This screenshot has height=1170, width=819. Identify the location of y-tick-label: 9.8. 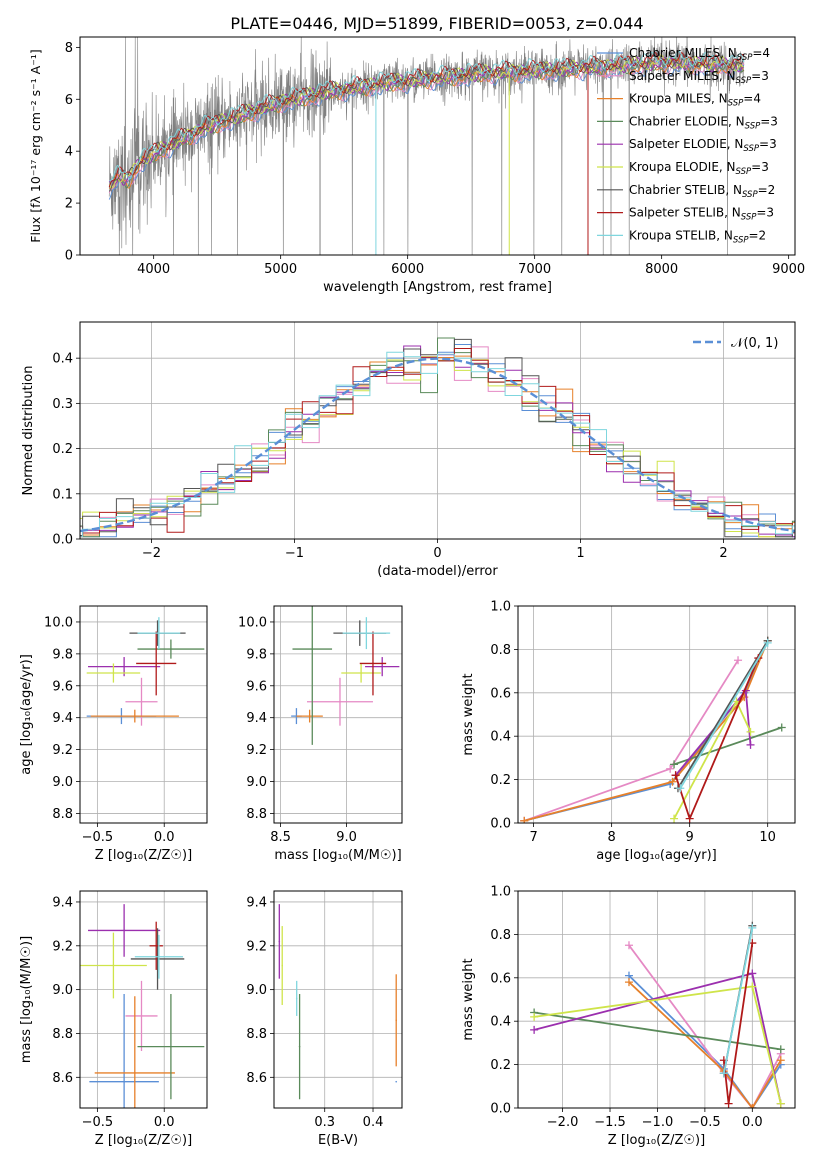
(62, 654).